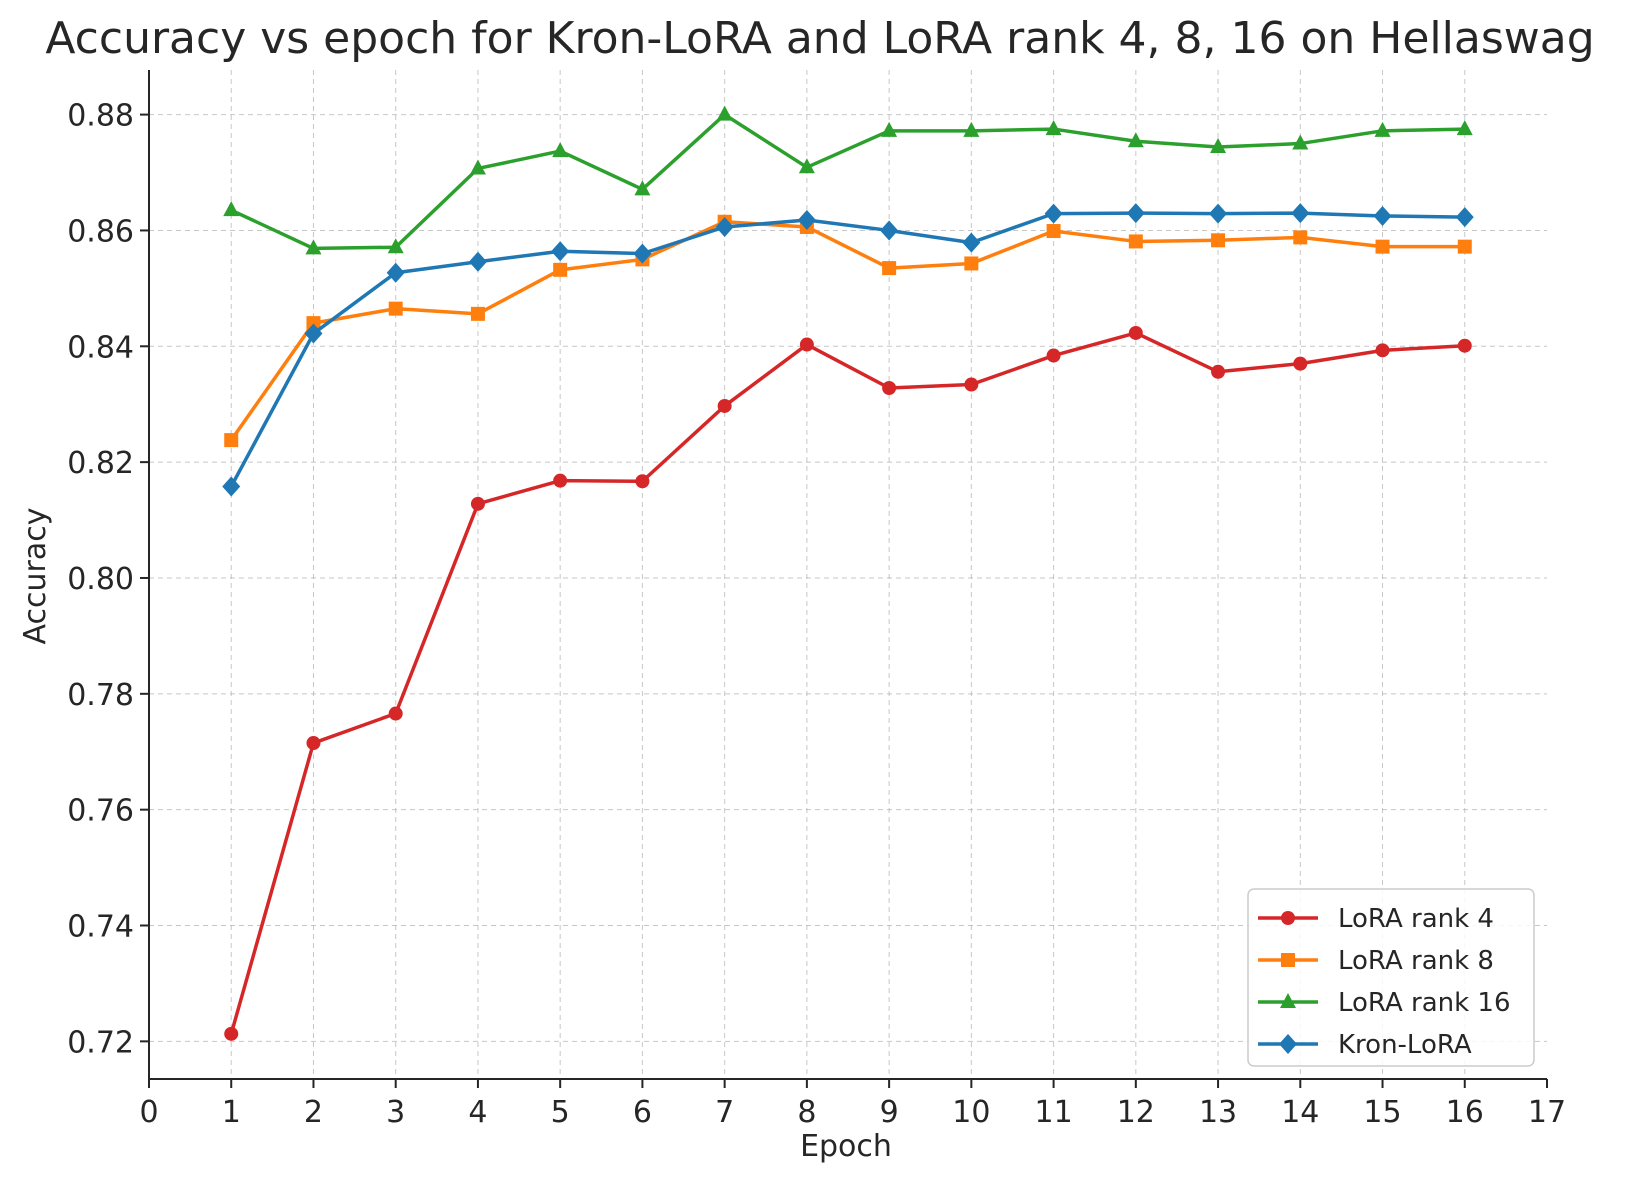 The width and height of the screenshot is (1646, 1180). What do you see at coordinates (1376, 961) in the screenshot?
I see `legend-item-lora-rank-8: LoRA rank 8` at bounding box center [1376, 961].